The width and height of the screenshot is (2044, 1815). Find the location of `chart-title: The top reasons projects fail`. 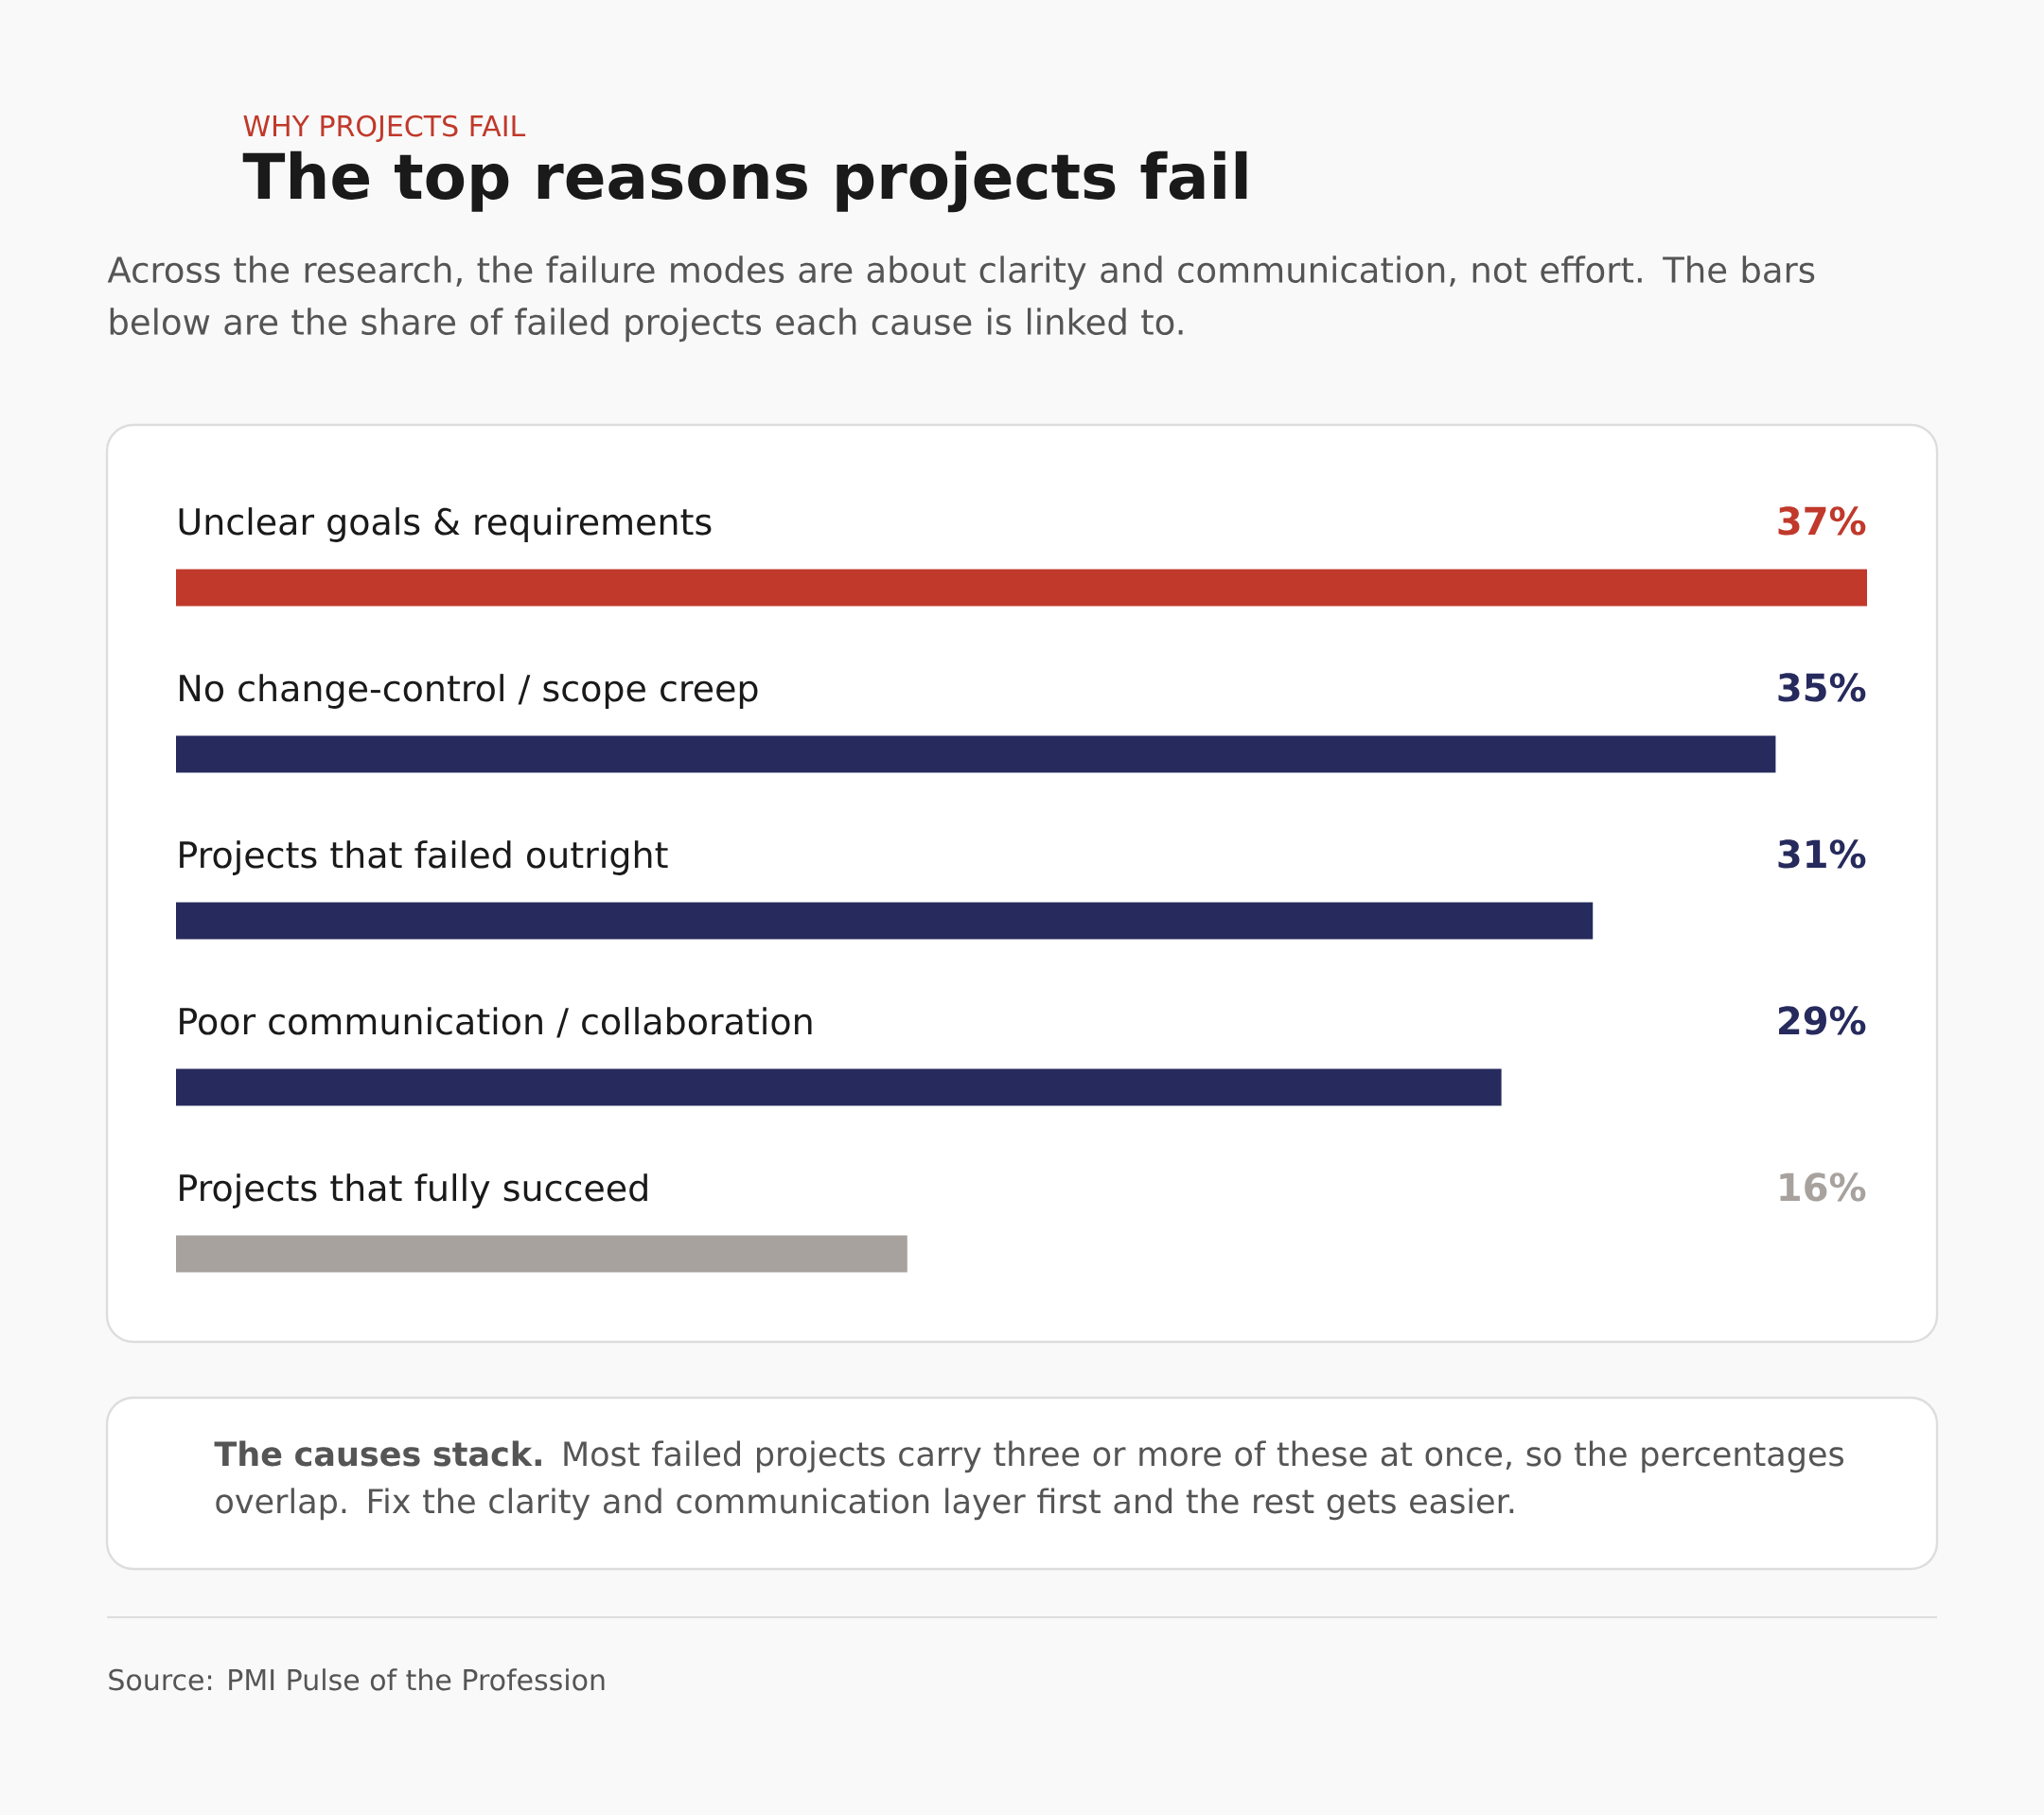

chart-title: The top reasons projects fail is located at coordinates (744, 181).